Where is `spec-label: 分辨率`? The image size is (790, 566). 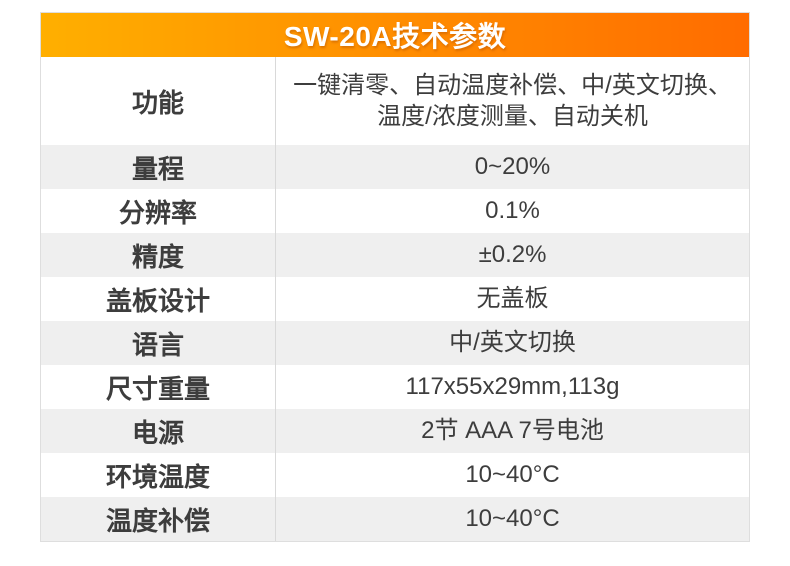 spec-label: 分辨率 is located at coordinates (158, 211).